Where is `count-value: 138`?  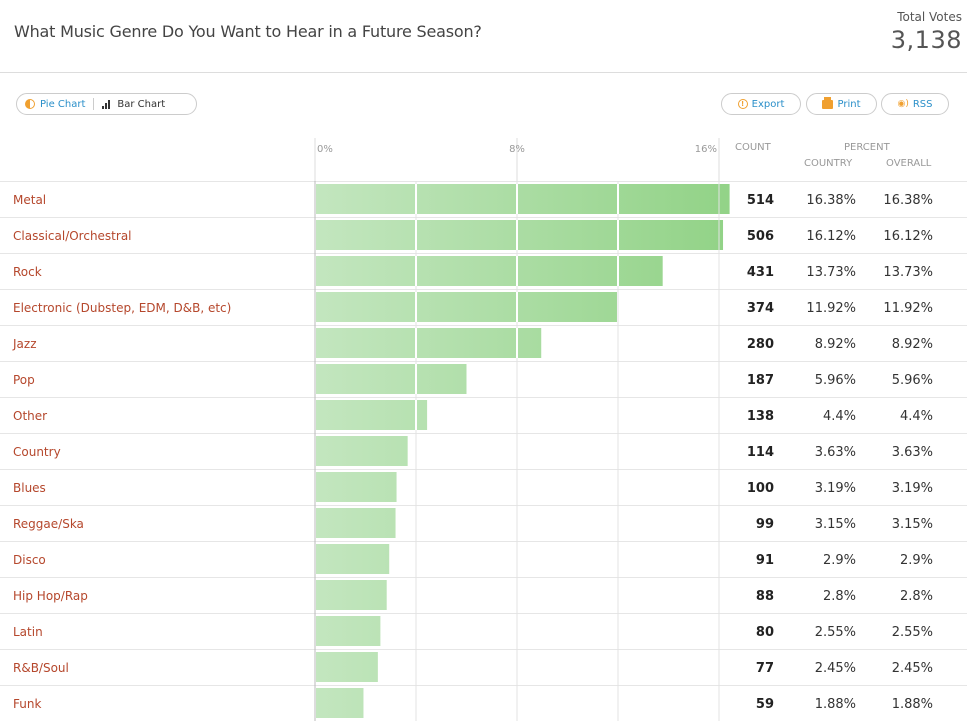
count-value: 138 is located at coordinates (760, 416).